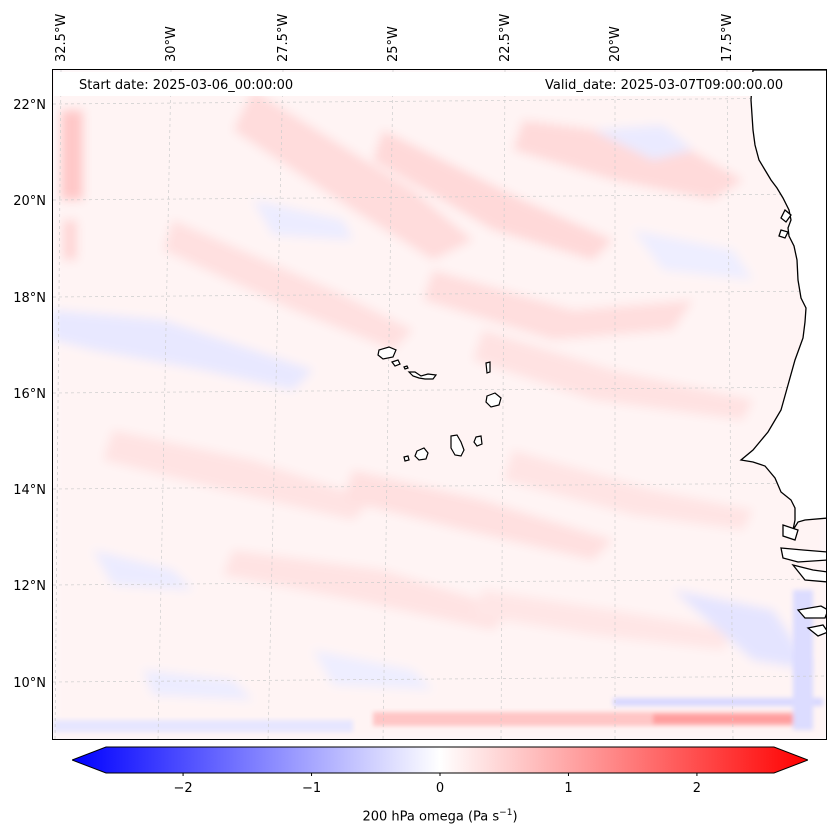  What do you see at coordinates (440, 788) in the screenshot?
I see `colorbar-tick-label-0: 0` at bounding box center [440, 788].